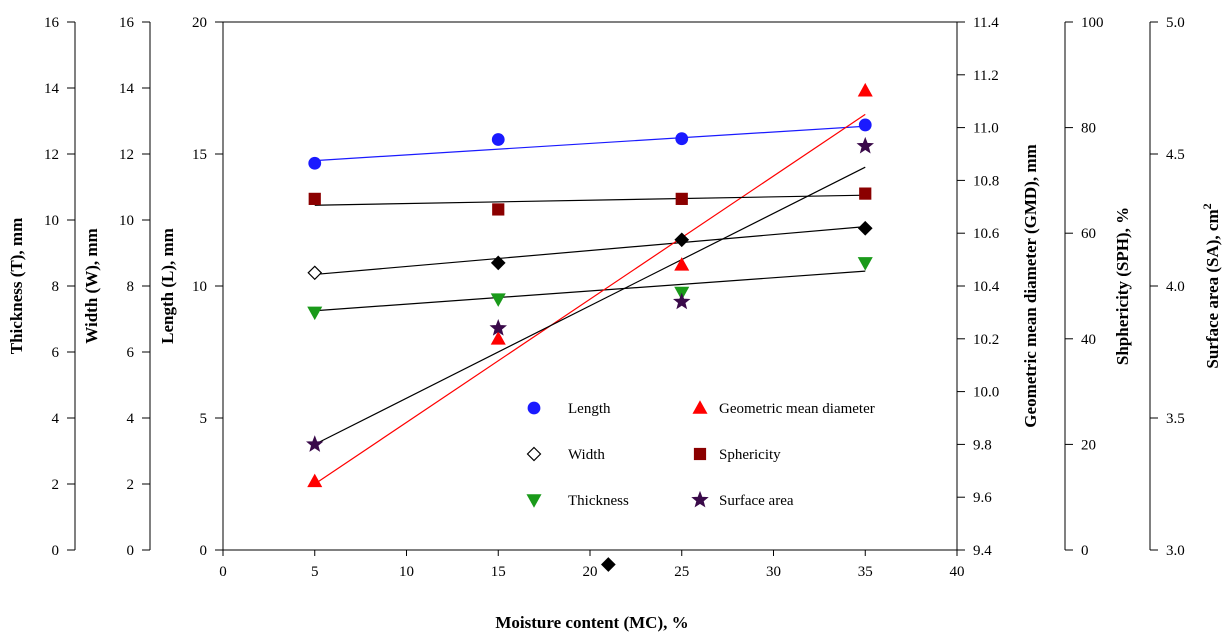 This screenshot has width=1230, height=642. What do you see at coordinates (1088, 234) in the screenshot?
I see `sph-tick-label: 60` at bounding box center [1088, 234].